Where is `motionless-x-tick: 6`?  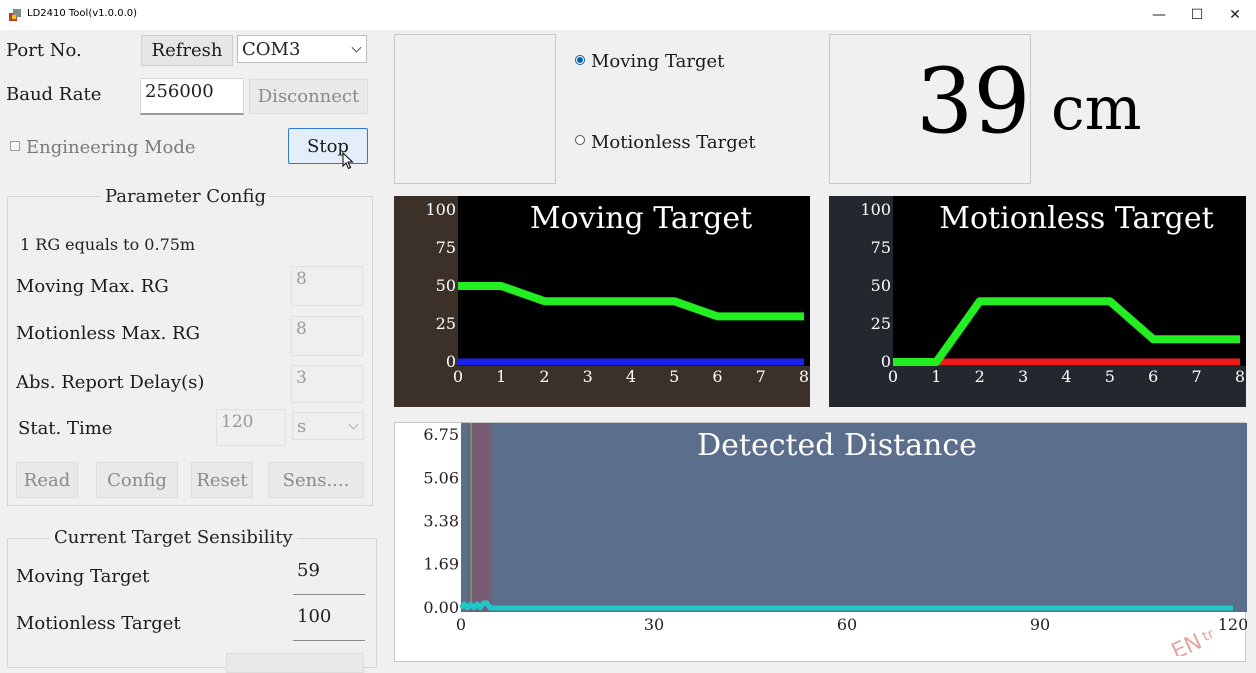 motionless-x-tick: 6 is located at coordinates (1153, 376).